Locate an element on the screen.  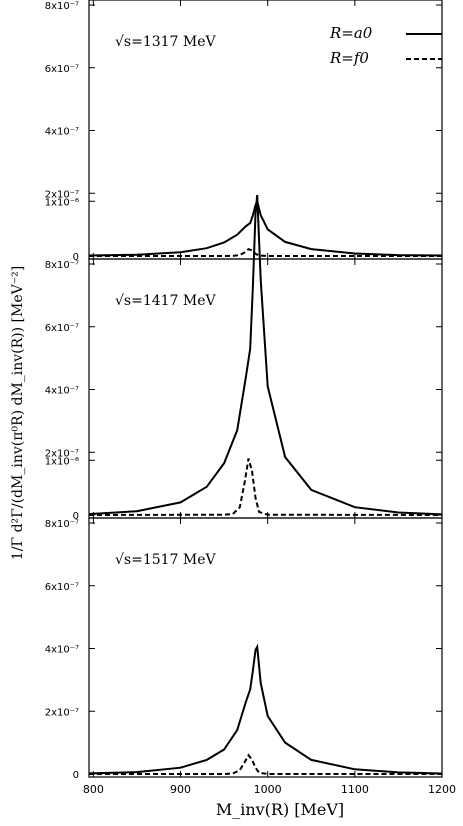
panel-annotation: √s=1517 MeV is located at coordinates (166, 560).